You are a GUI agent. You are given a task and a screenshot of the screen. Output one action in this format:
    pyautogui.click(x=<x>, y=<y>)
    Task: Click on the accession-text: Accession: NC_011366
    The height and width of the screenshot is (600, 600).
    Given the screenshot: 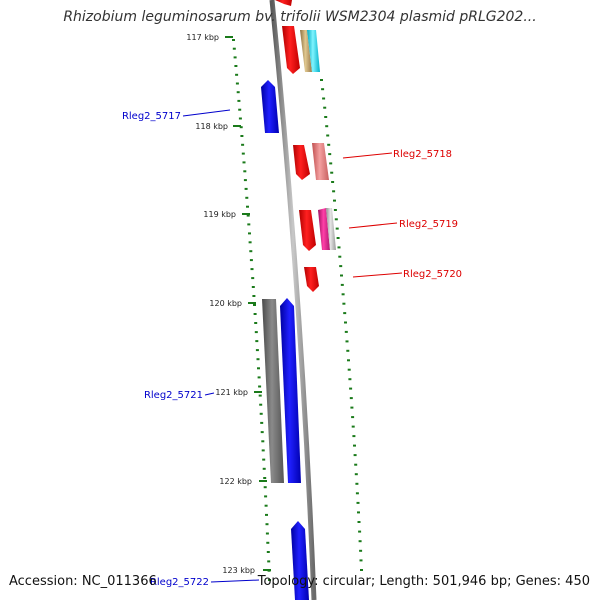 What is the action you would take?
    pyautogui.click(x=83, y=581)
    